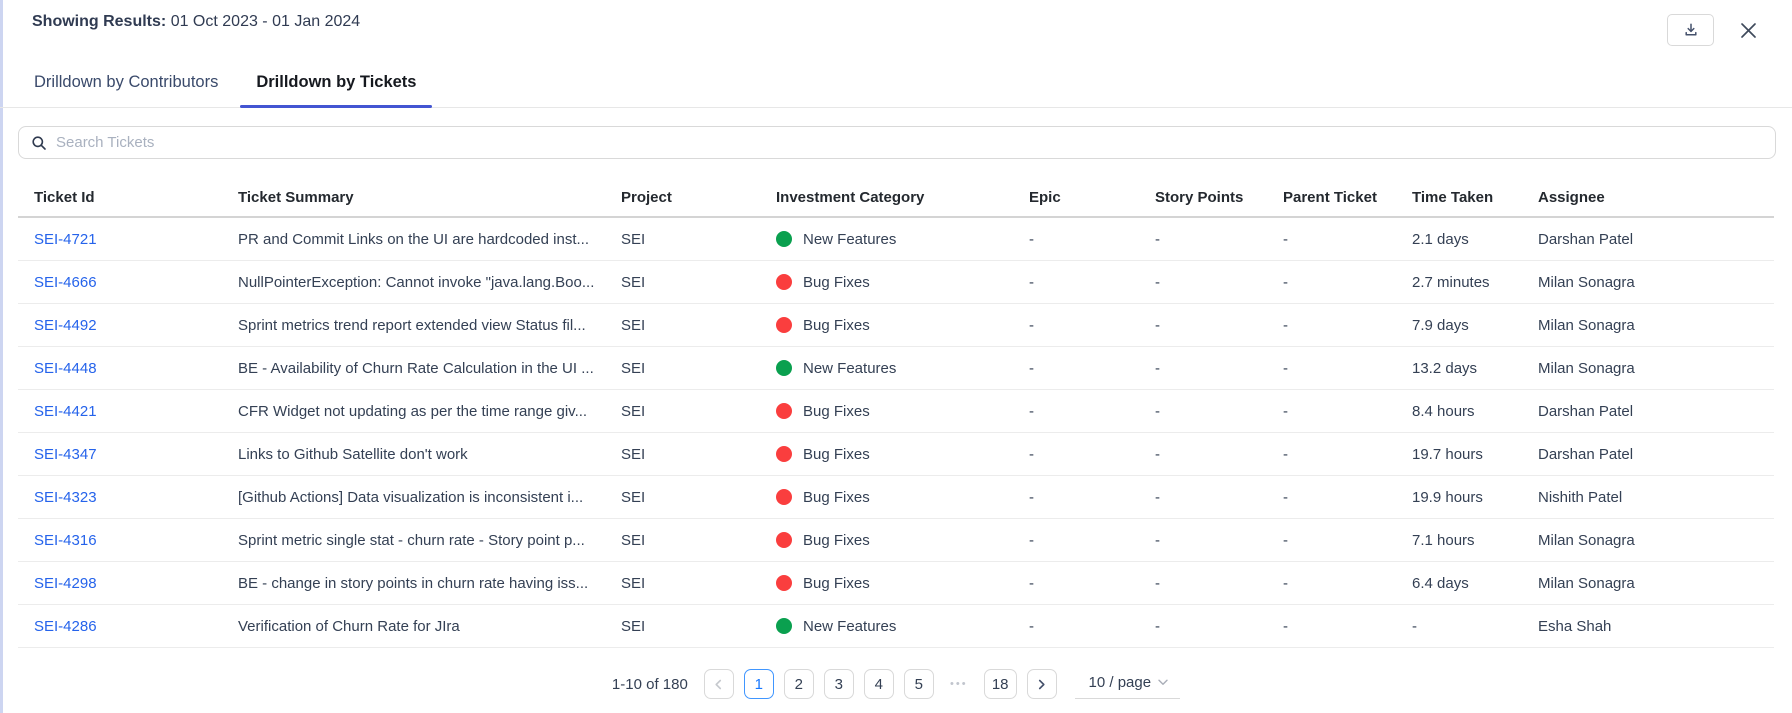 The image size is (1792, 713). Describe the element at coordinates (65, 583) in the screenshot. I see `ticket-id-link: SEI-4298` at that location.